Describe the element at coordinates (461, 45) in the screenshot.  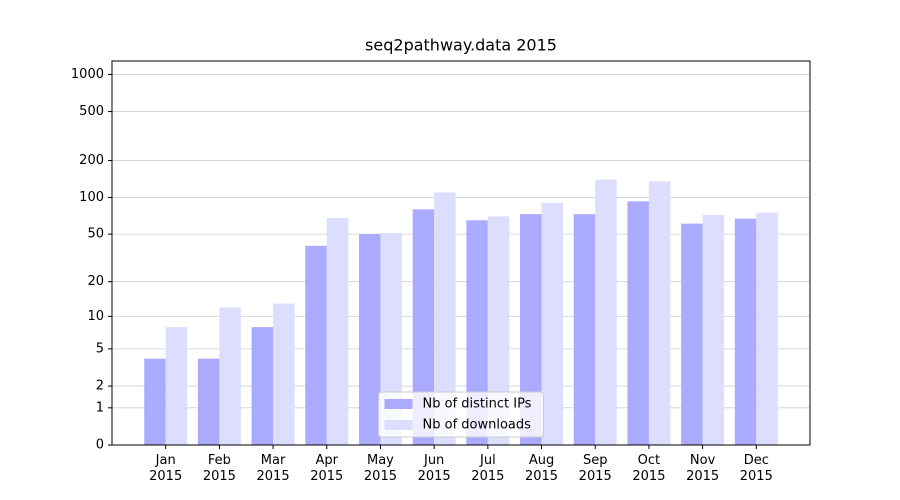
I see `chart-title: seq2pathway.data 2015` at that location.